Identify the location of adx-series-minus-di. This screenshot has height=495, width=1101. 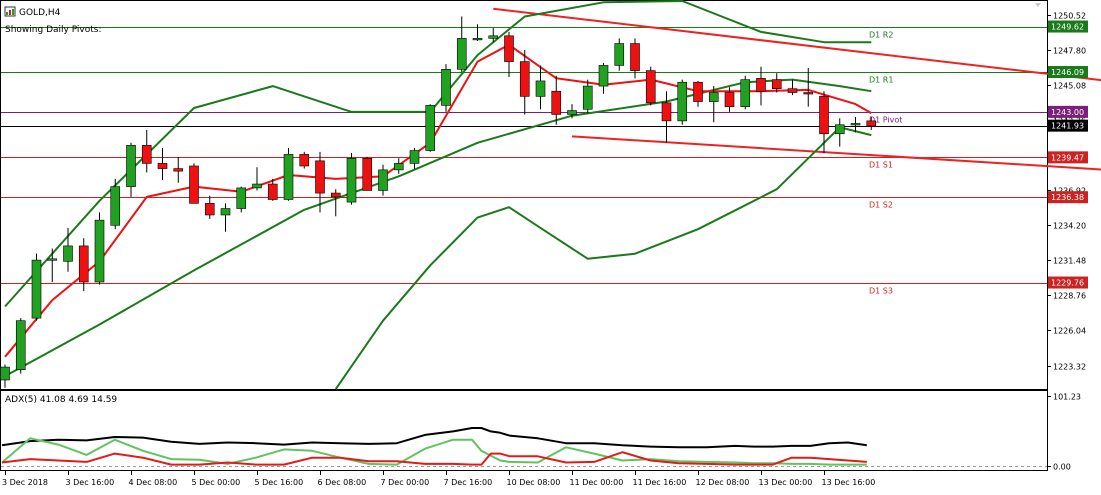
(434, 458).